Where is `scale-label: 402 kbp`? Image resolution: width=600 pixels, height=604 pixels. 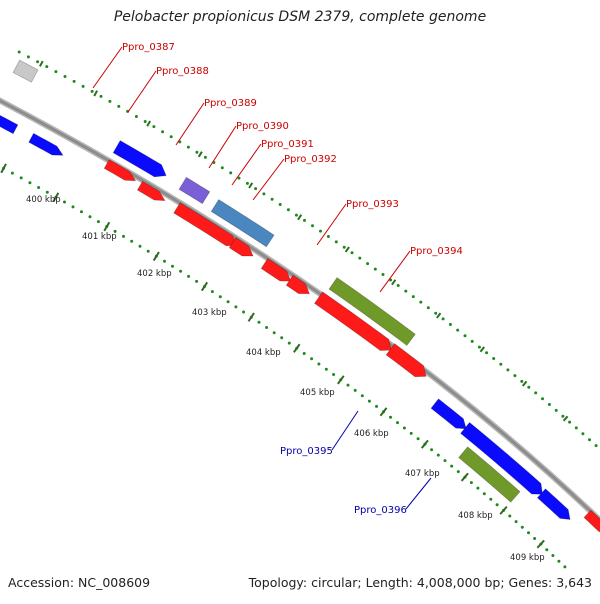 scale-label: 402 kbp is located at coordinates (154, 274).